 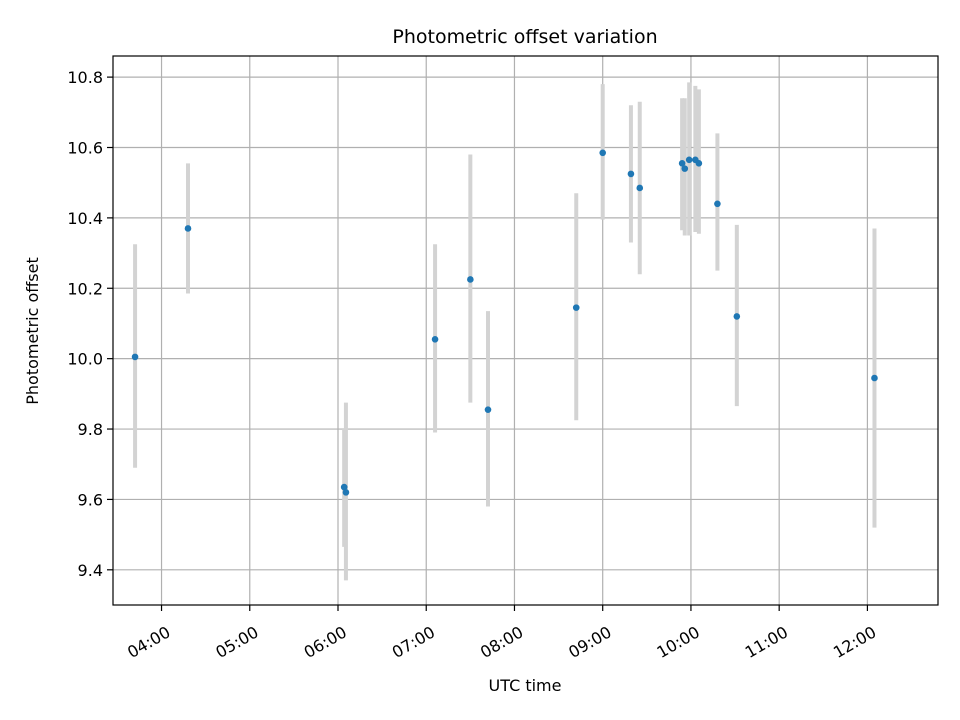 I want to click on x-axis-label: UTC time, so click(x=525, y=685).